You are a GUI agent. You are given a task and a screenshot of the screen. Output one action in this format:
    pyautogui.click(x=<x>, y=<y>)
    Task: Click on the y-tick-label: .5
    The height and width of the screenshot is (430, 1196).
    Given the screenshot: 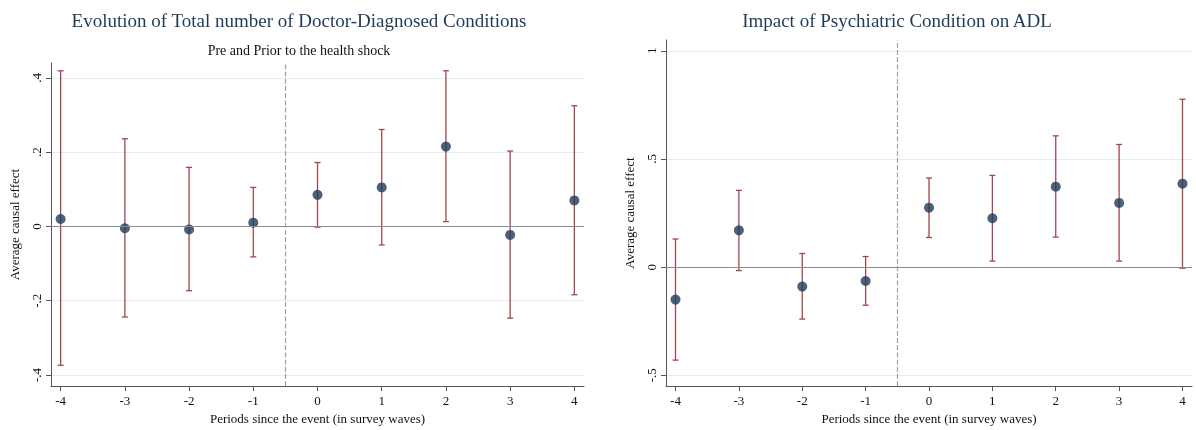 What is the action you would take?
    pyautogui.click(x=651, y=159)
    